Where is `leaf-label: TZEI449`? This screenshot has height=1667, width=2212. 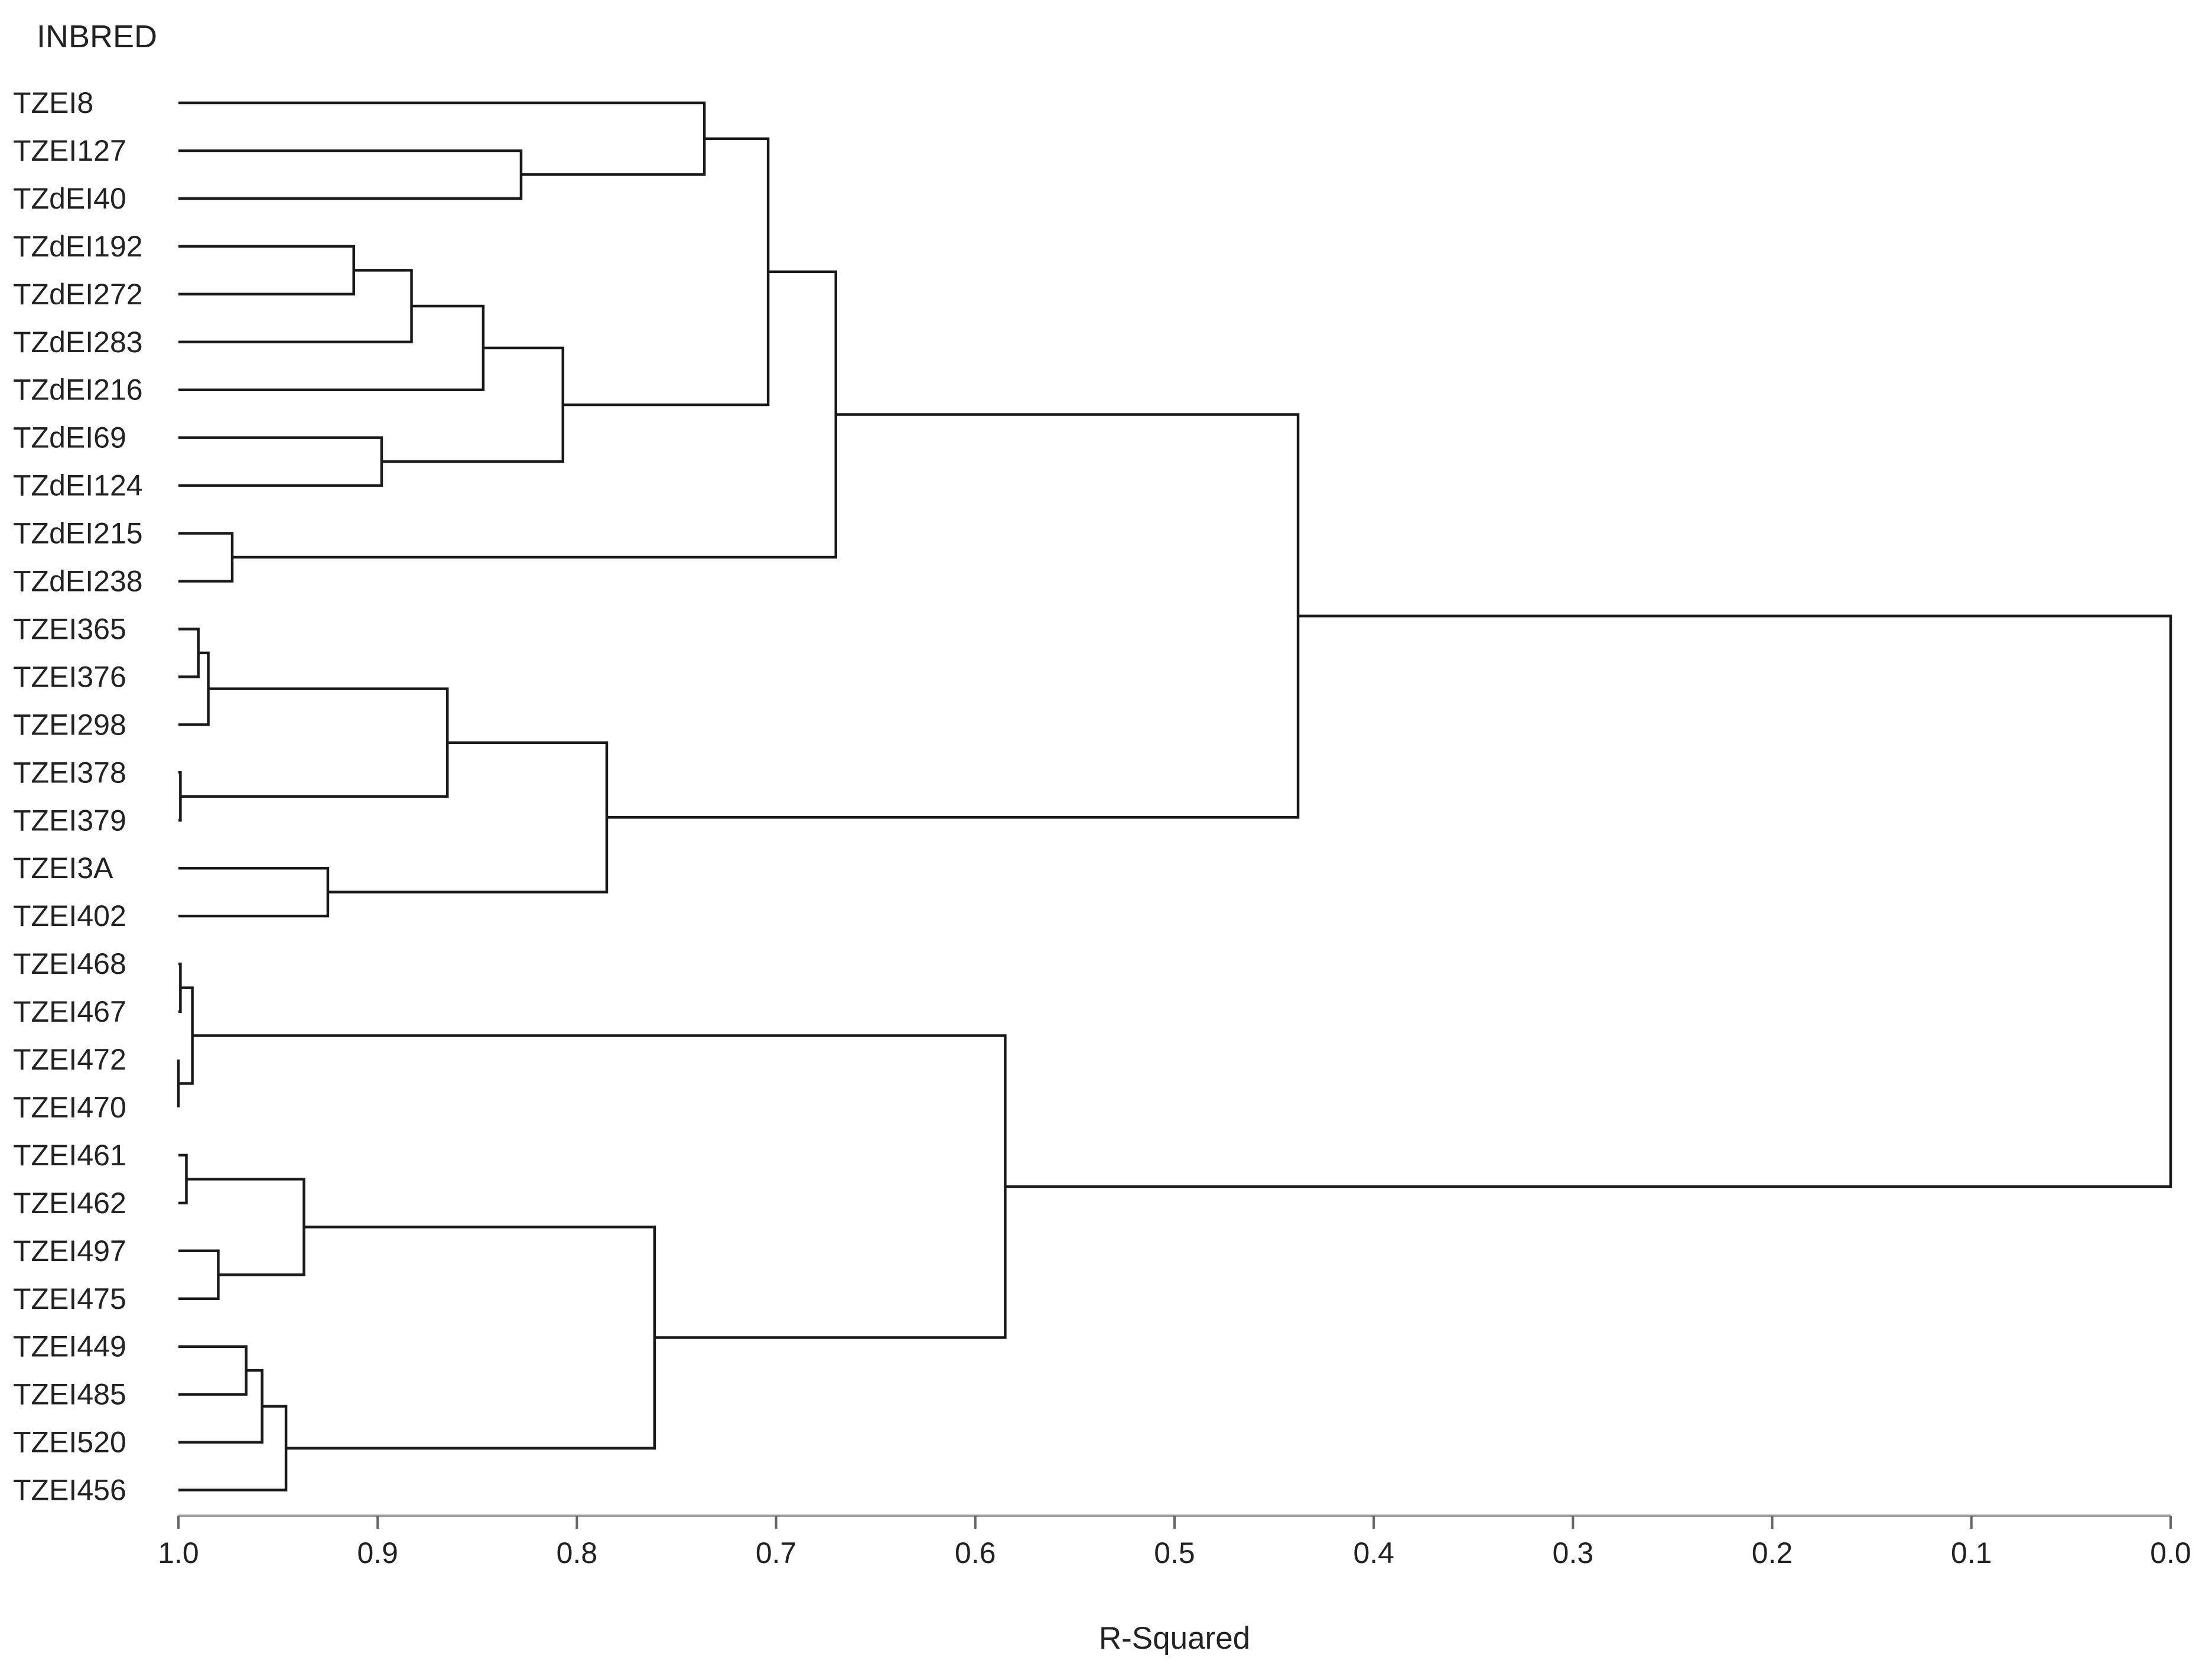 leaf-label: TZEI449 is located at coordinates (70, 1346).